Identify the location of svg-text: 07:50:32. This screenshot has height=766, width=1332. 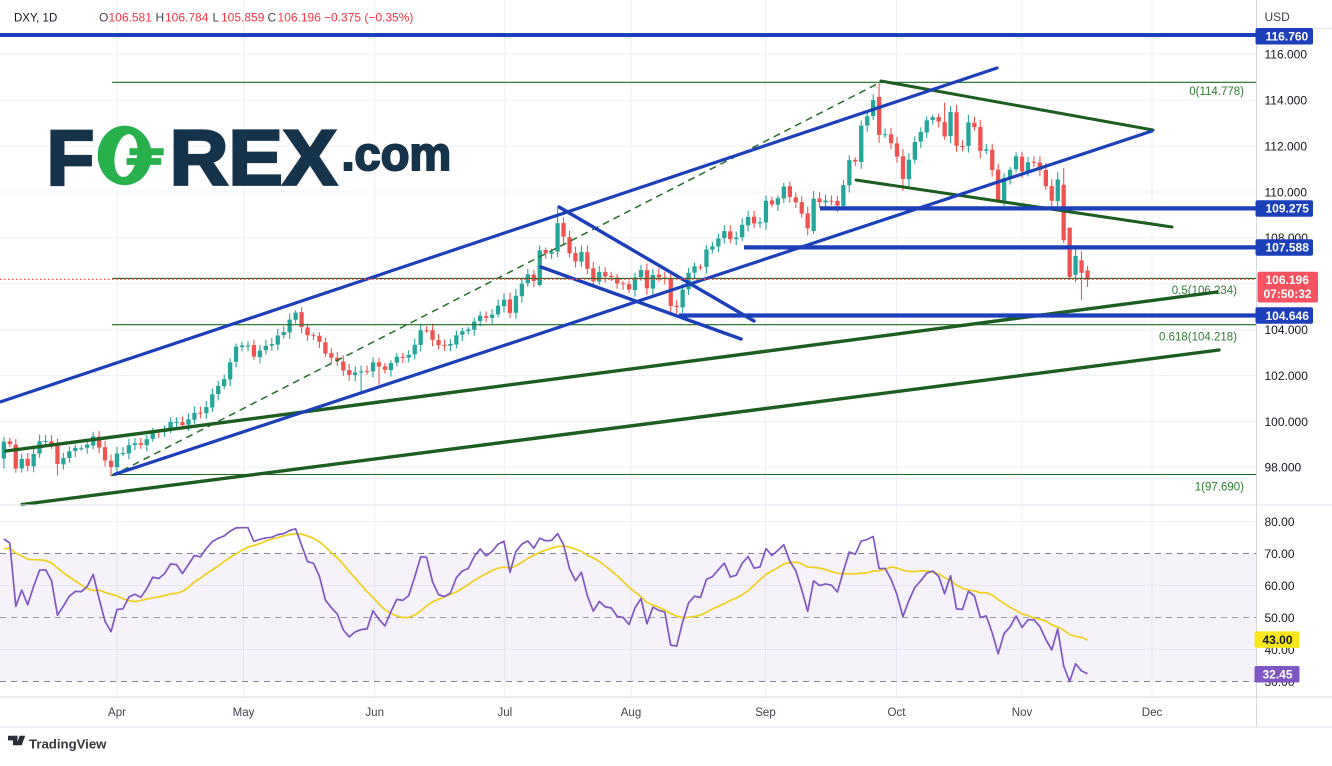
(1288, 294).